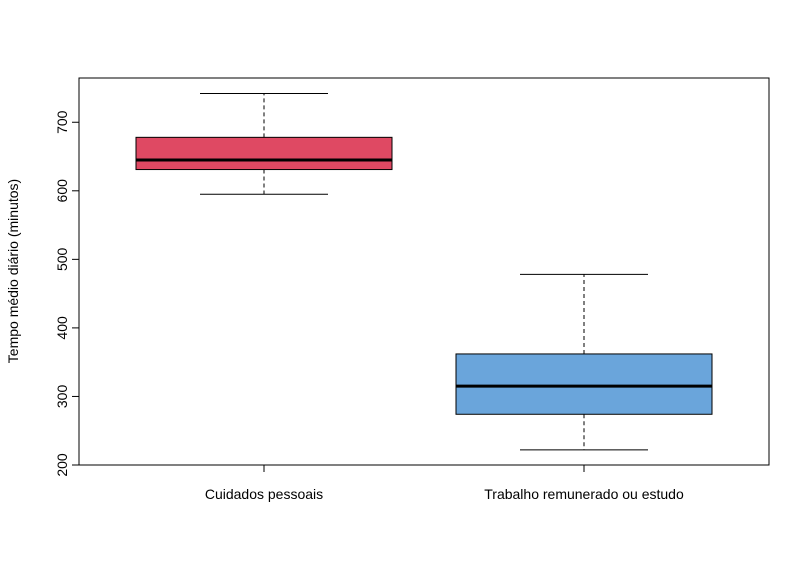 This screenshot has height=568, width=810. Describe the element at coordinates (13, 271) in the screenshot. I see `y-axis-title: Tempo médio diário (minutos)` at that location.